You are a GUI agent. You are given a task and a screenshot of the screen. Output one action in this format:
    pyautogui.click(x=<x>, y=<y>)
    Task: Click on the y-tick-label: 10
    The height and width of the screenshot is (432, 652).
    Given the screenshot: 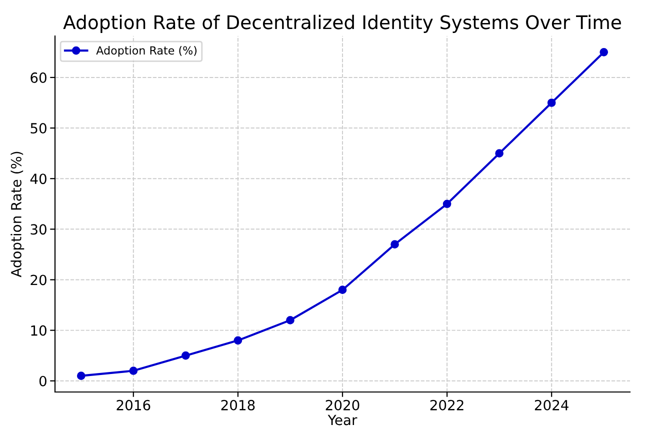 What is the action you would take?
    pyautogui.click(x=38, y=330)
    